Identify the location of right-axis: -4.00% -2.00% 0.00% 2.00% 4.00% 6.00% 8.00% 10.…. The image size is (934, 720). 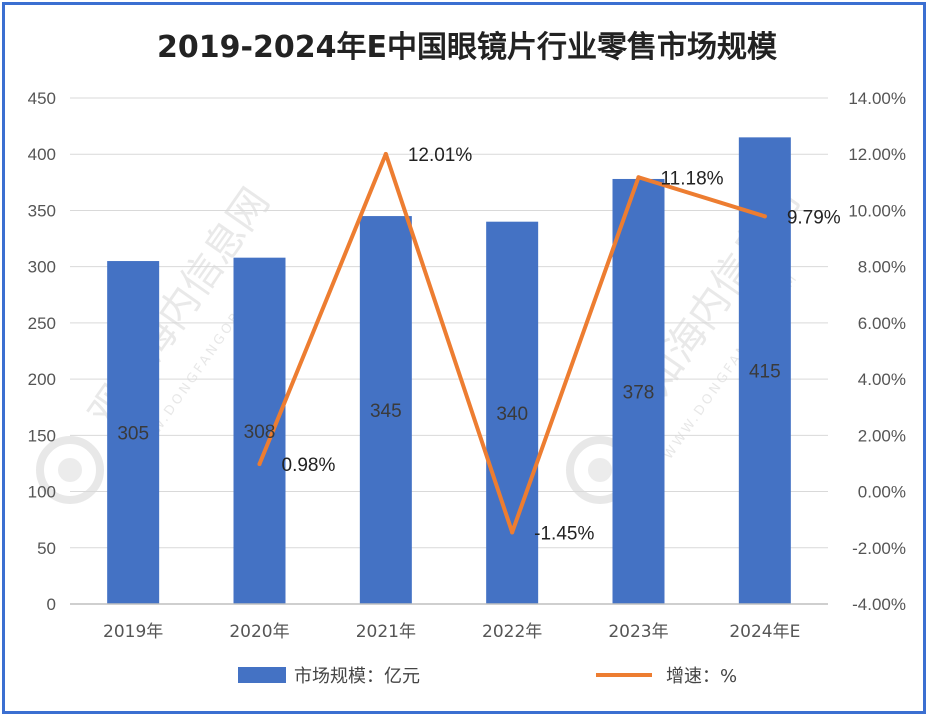
(877, 351).